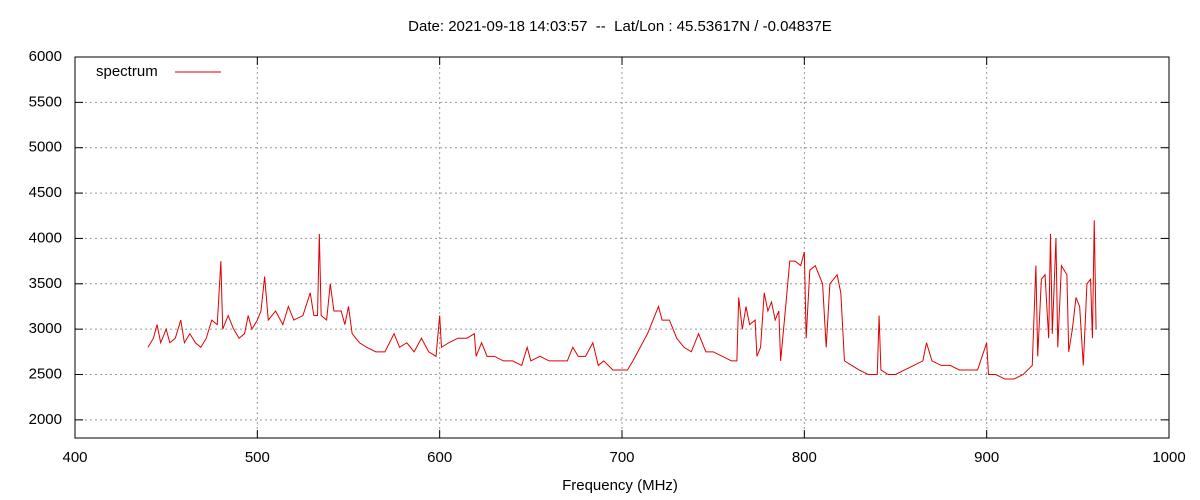 The image size is (1200, 500). I want to click on y-tick-label: 2500, so click(45, 373).